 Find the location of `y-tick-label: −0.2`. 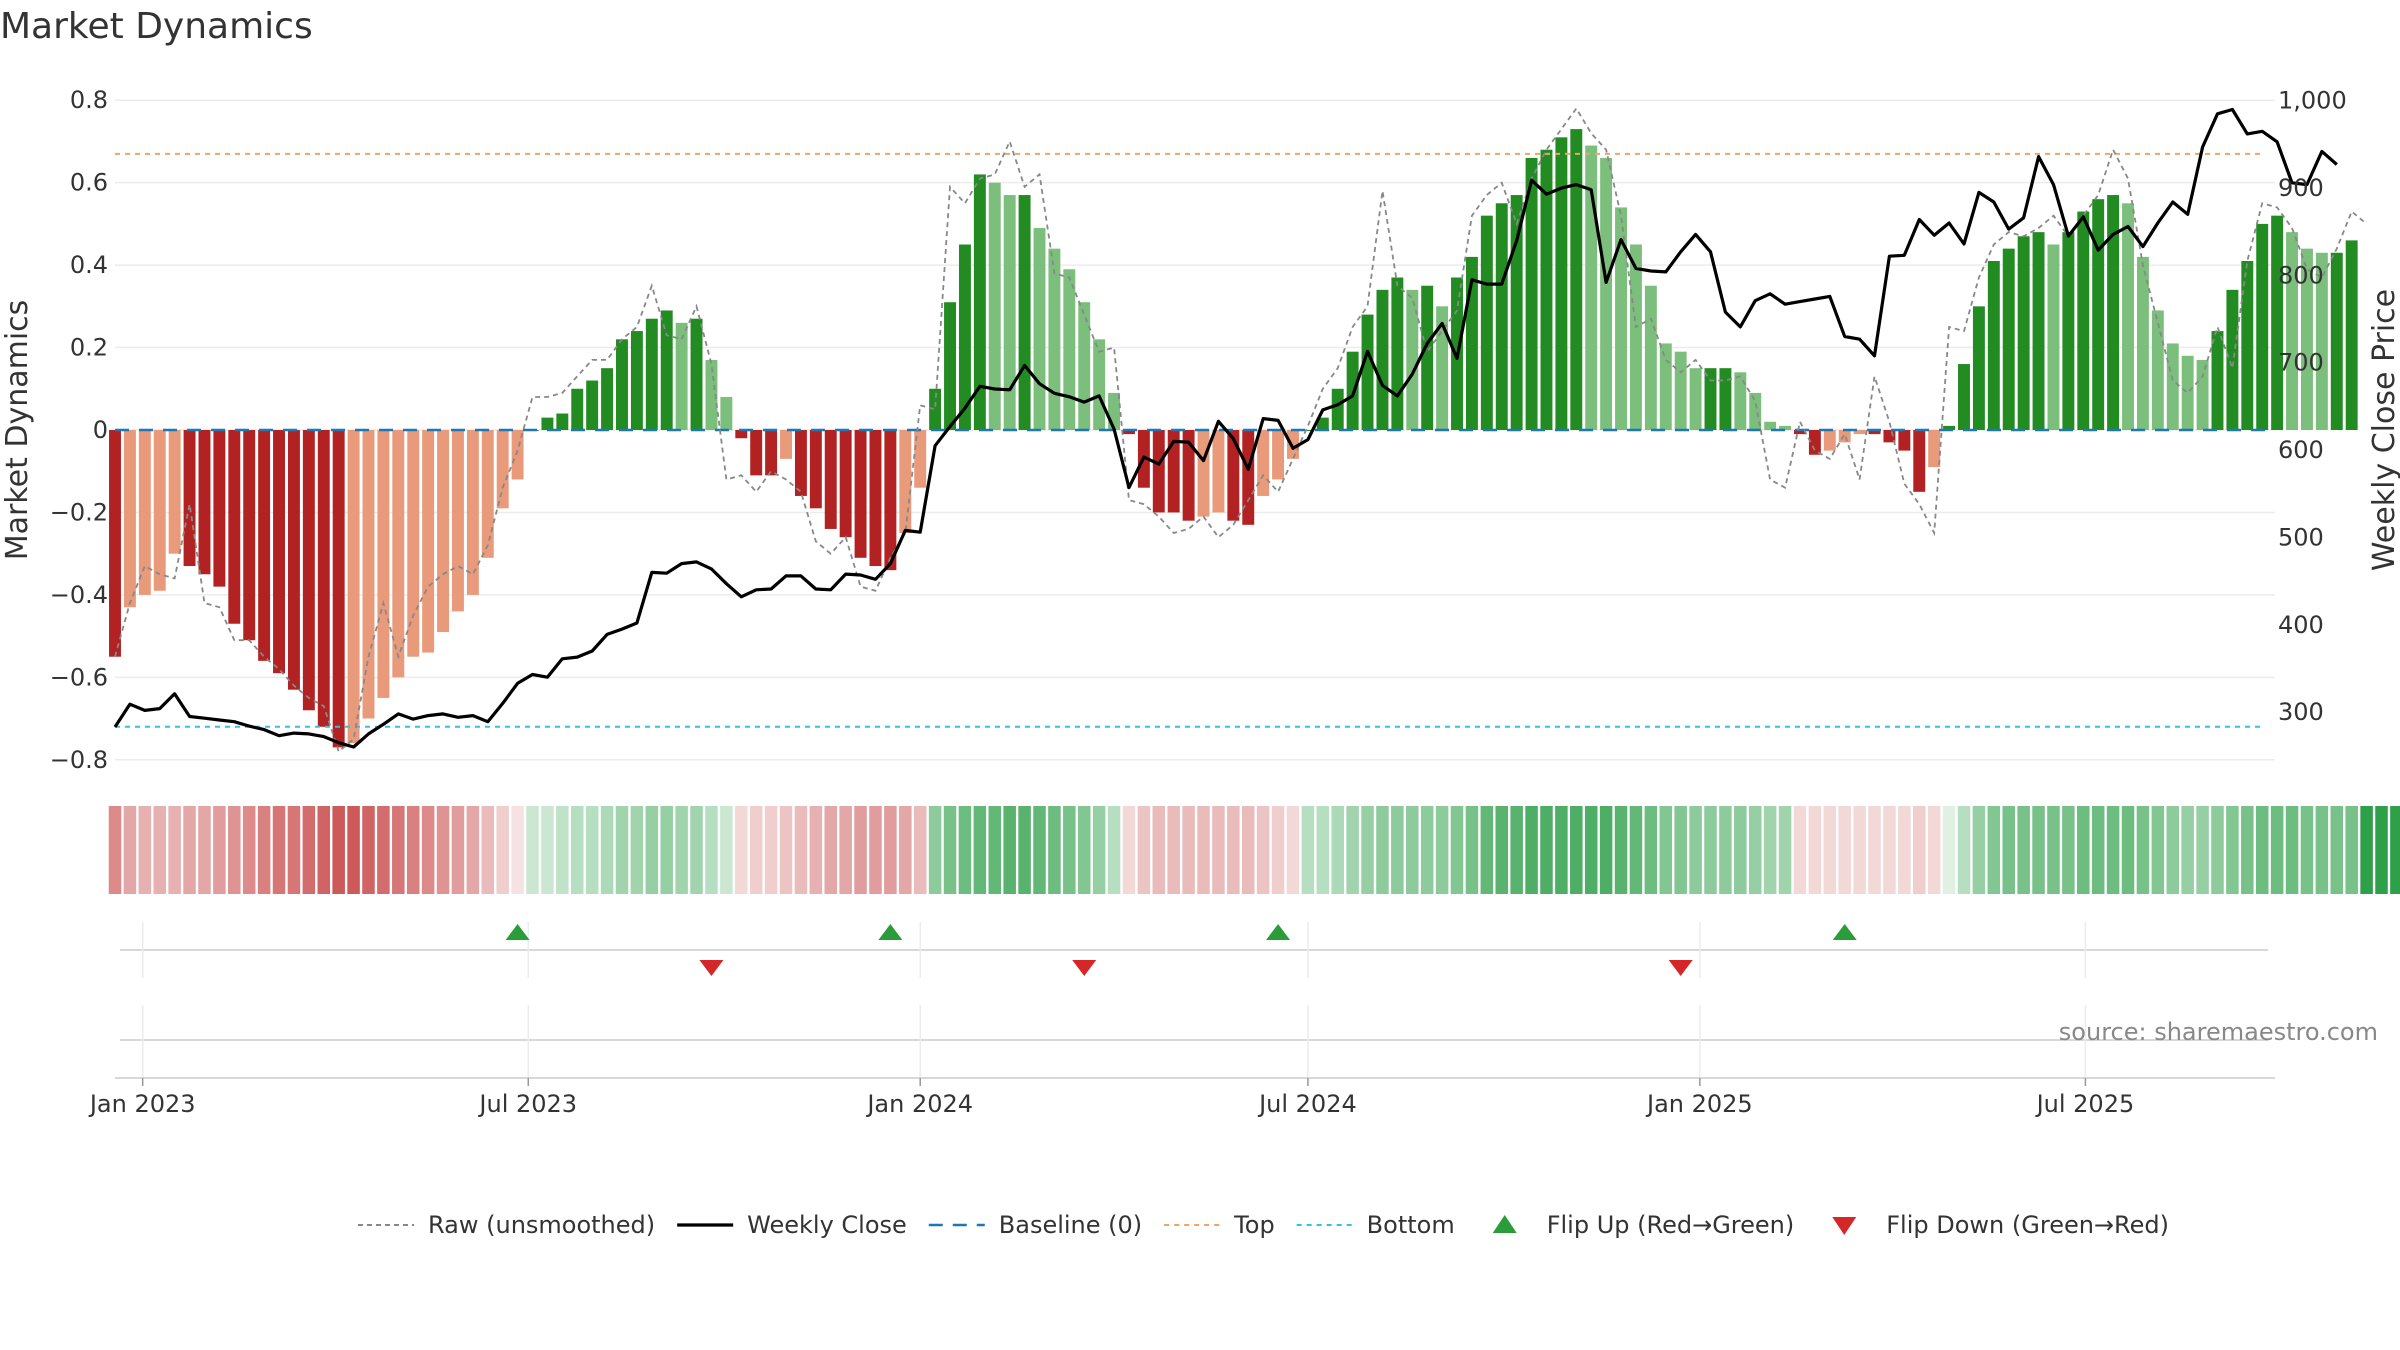

y-tick-label: −0.2 is located at coordinates (79, 512).